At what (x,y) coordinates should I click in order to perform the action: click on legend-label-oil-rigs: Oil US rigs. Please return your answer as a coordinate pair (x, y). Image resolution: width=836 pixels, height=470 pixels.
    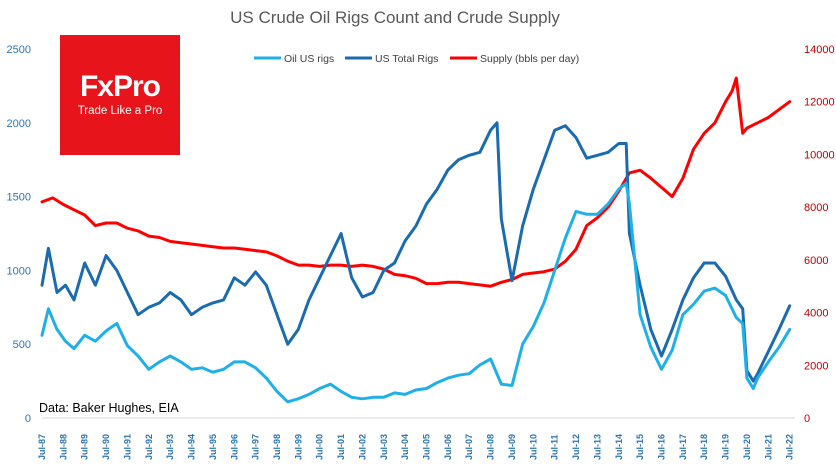
    Looking at the image, I should click on (309, 59).